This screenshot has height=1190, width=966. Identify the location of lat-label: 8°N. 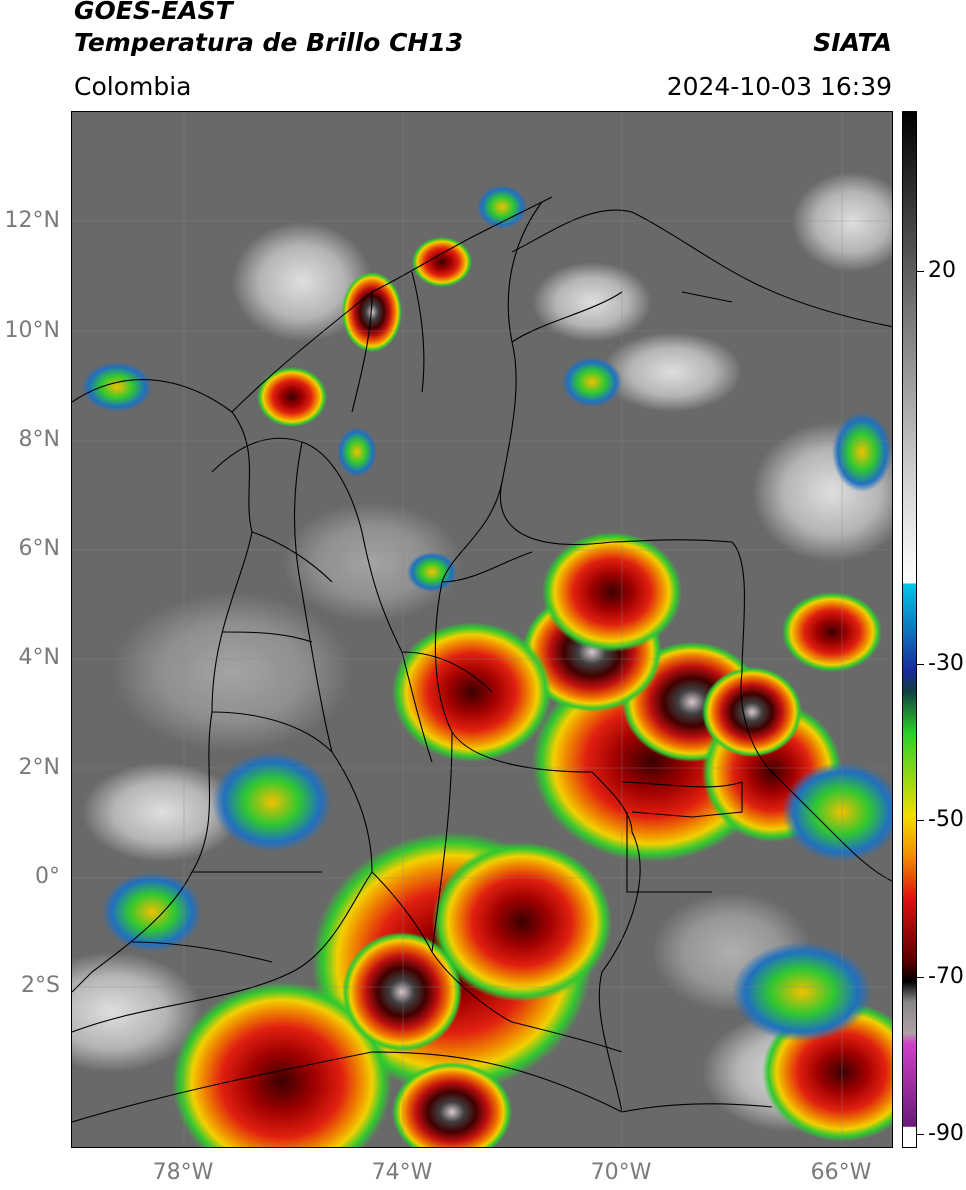
(39, 439).